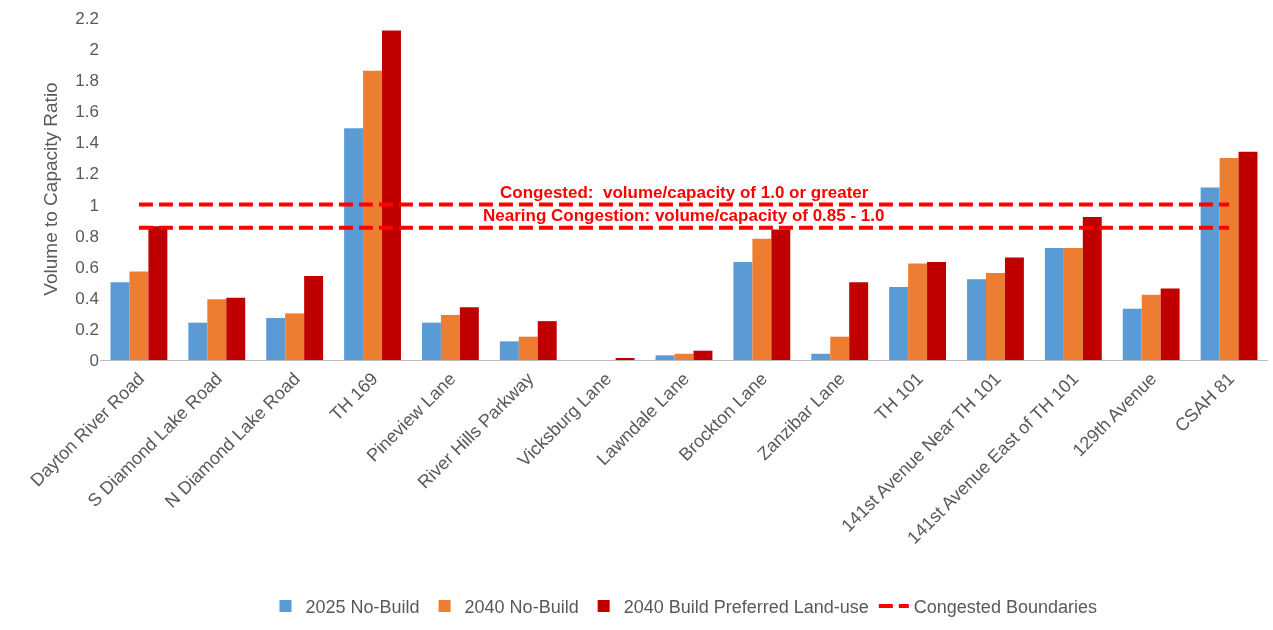  What do you see at coordinates (87, 81) in the screenshot?
I see `y-tick-label: 1.8` at bounding box center [87, 81].